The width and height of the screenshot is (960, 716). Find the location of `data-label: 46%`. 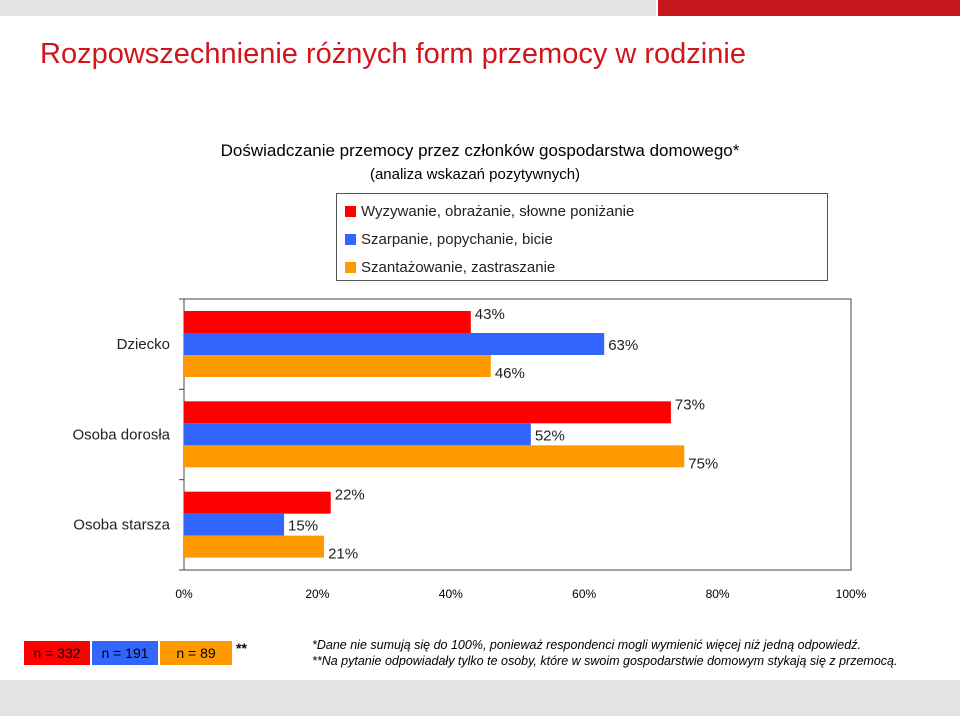

data-label: 46% is located at coordinates (510, 373).